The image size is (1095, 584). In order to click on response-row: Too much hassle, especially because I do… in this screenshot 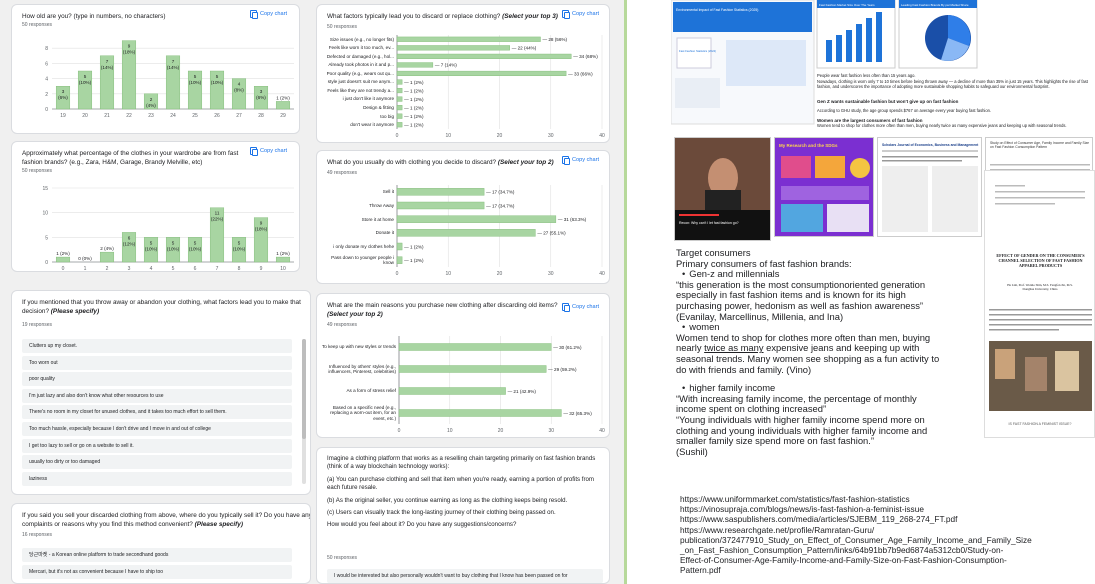, I will do `click(157, 429)`.